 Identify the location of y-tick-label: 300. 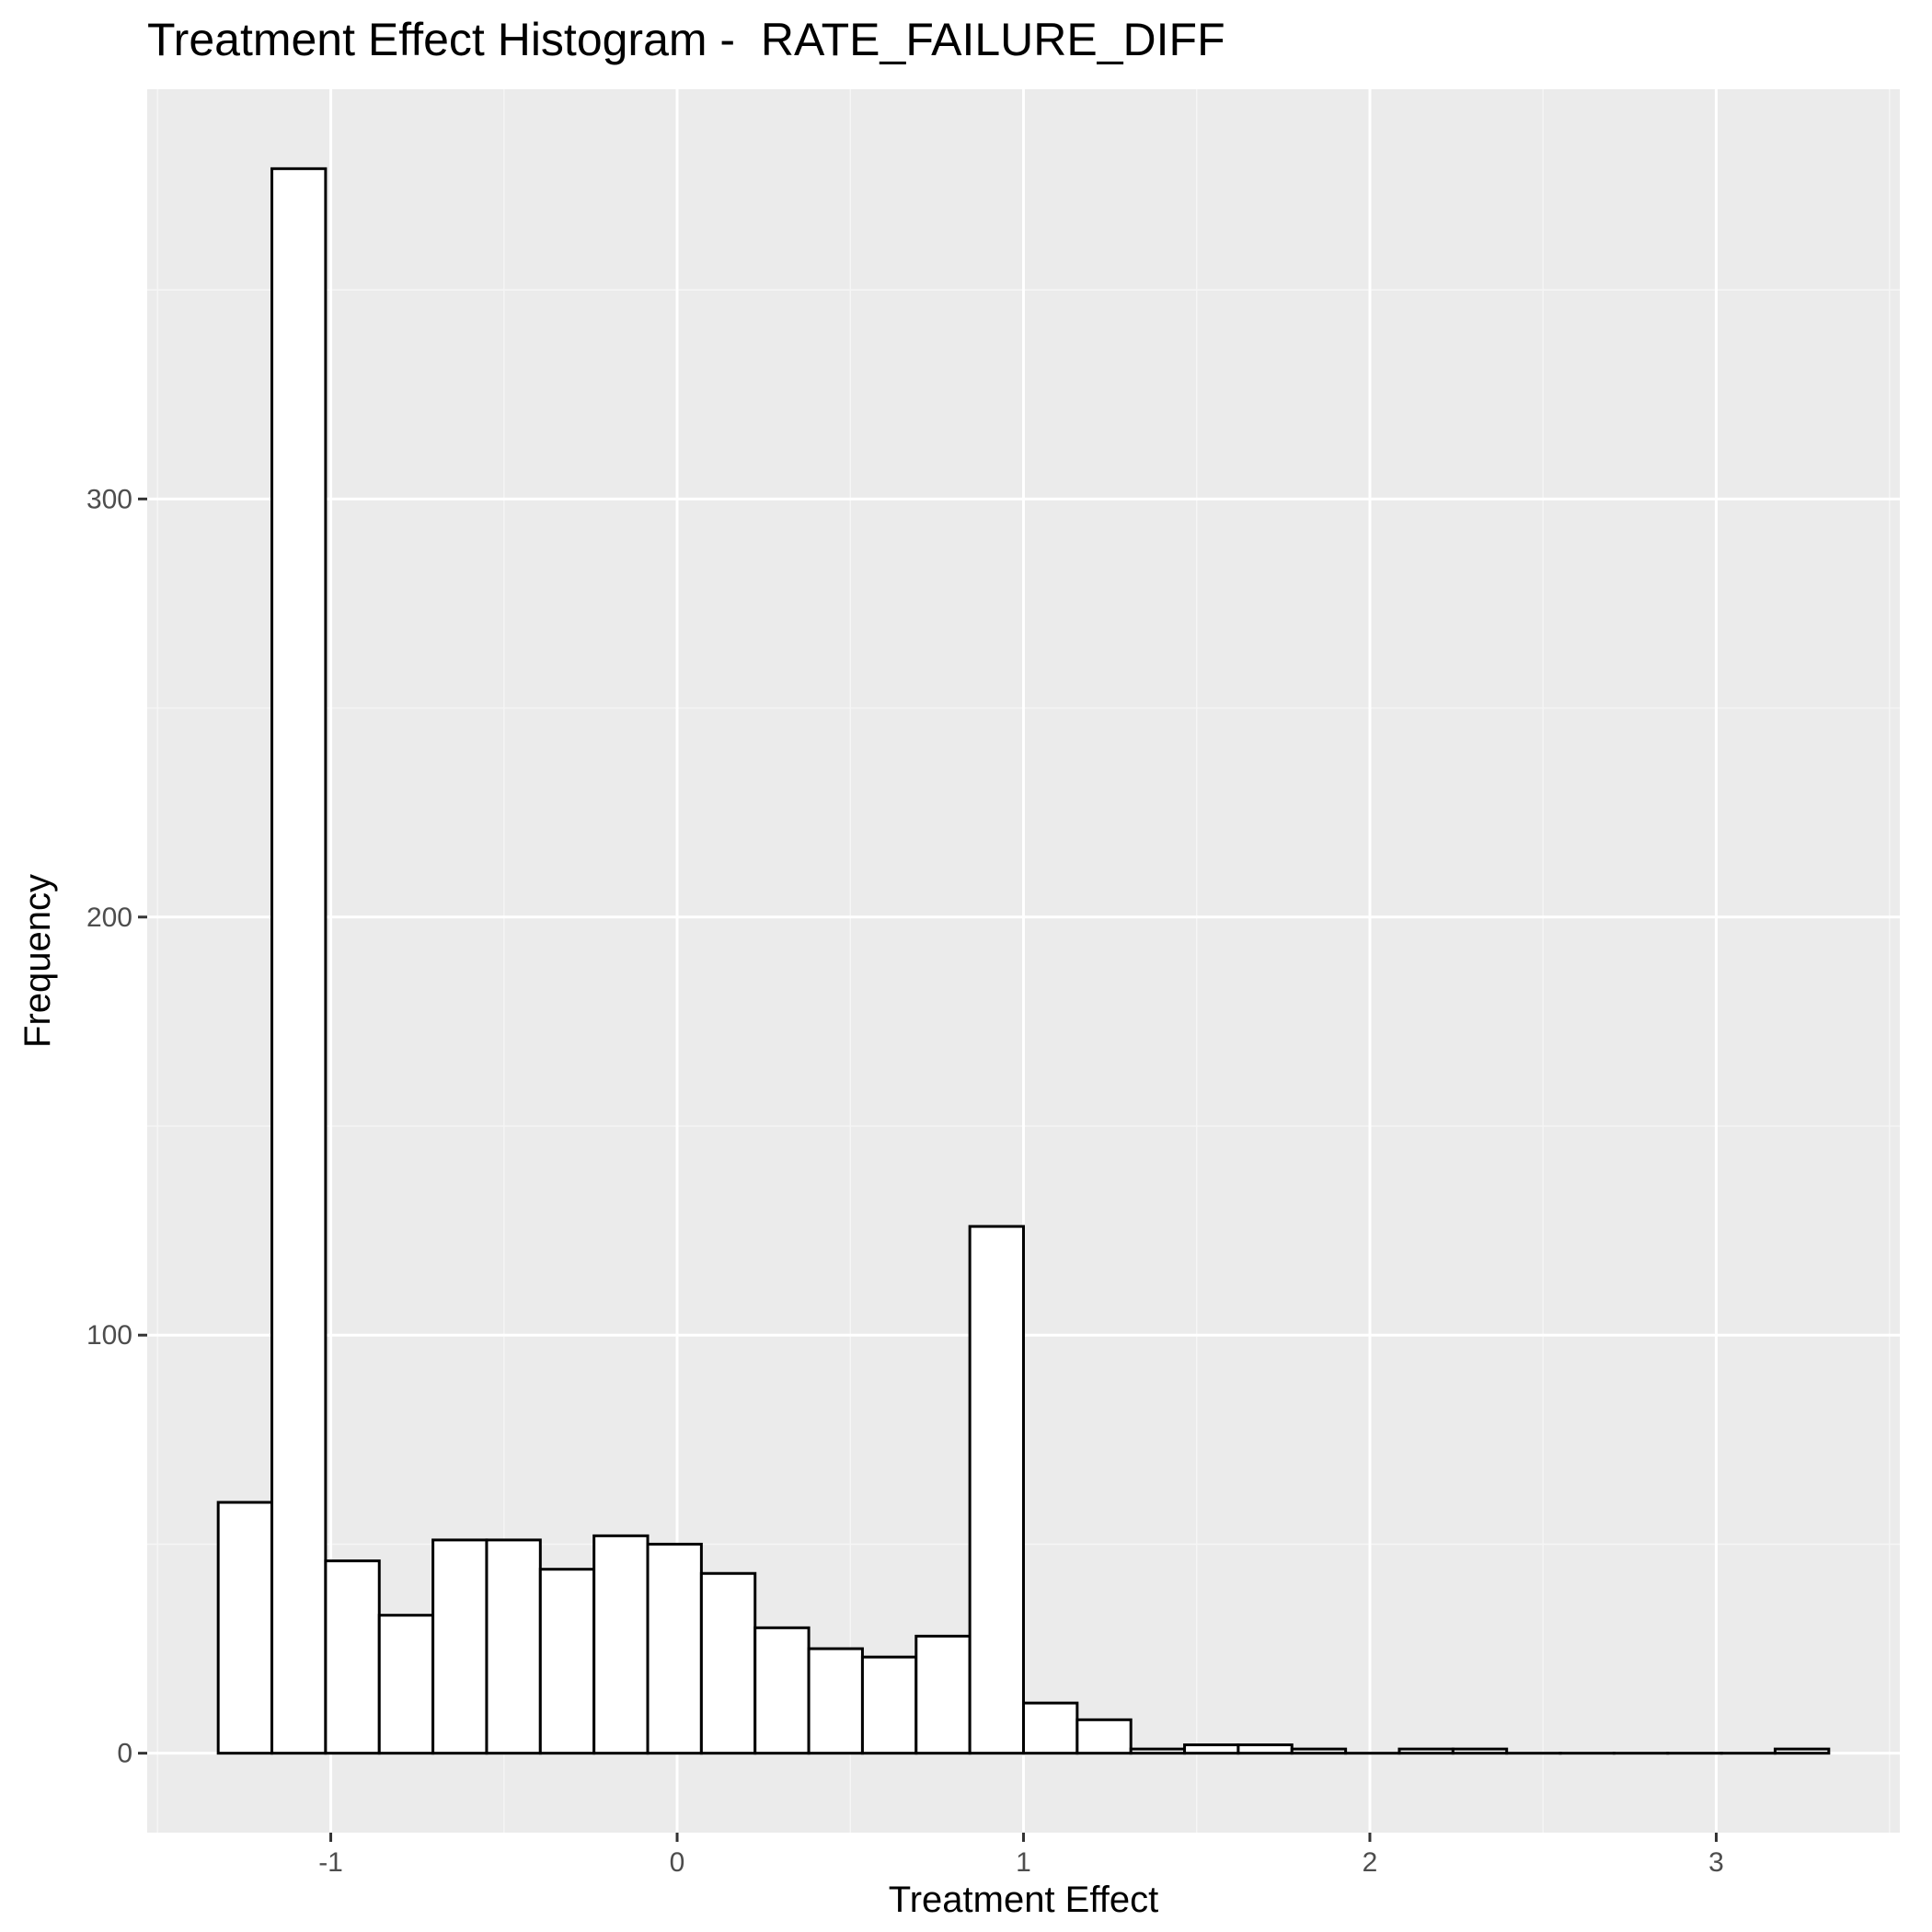
(109, 499).